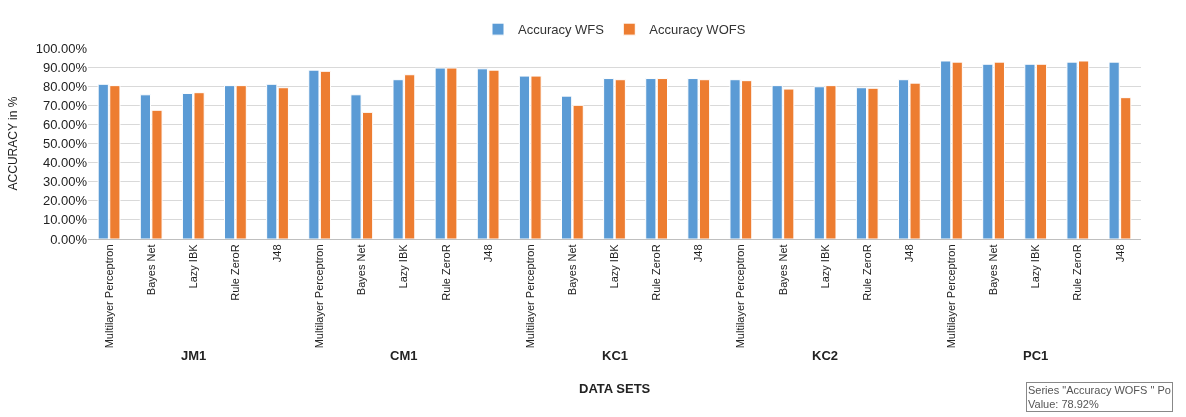  I want to click on text: KC2, so click(825, 355).